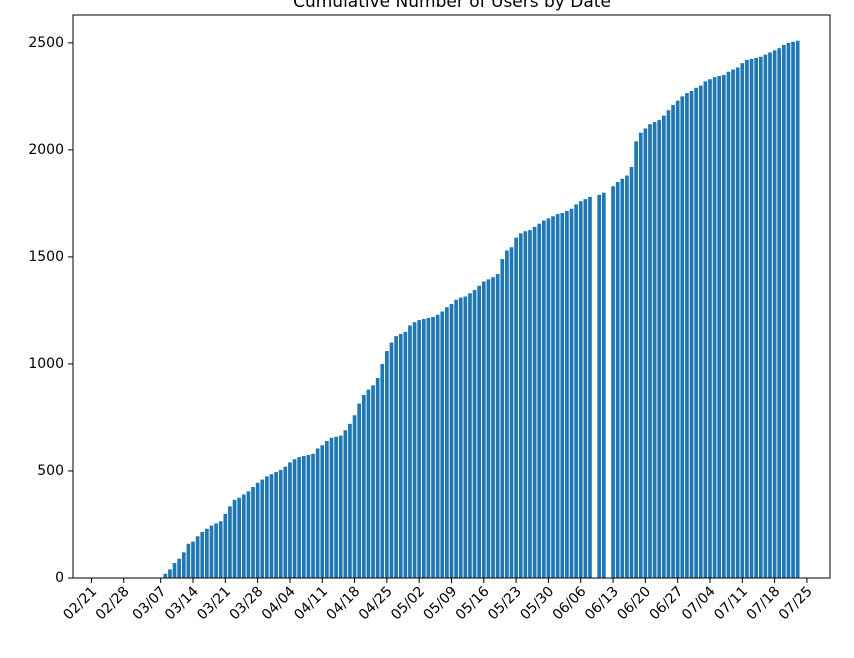  Describe the element at coordinates (376, 604) in the screenshot. I see `x-tick-label: 04/25` at that location.